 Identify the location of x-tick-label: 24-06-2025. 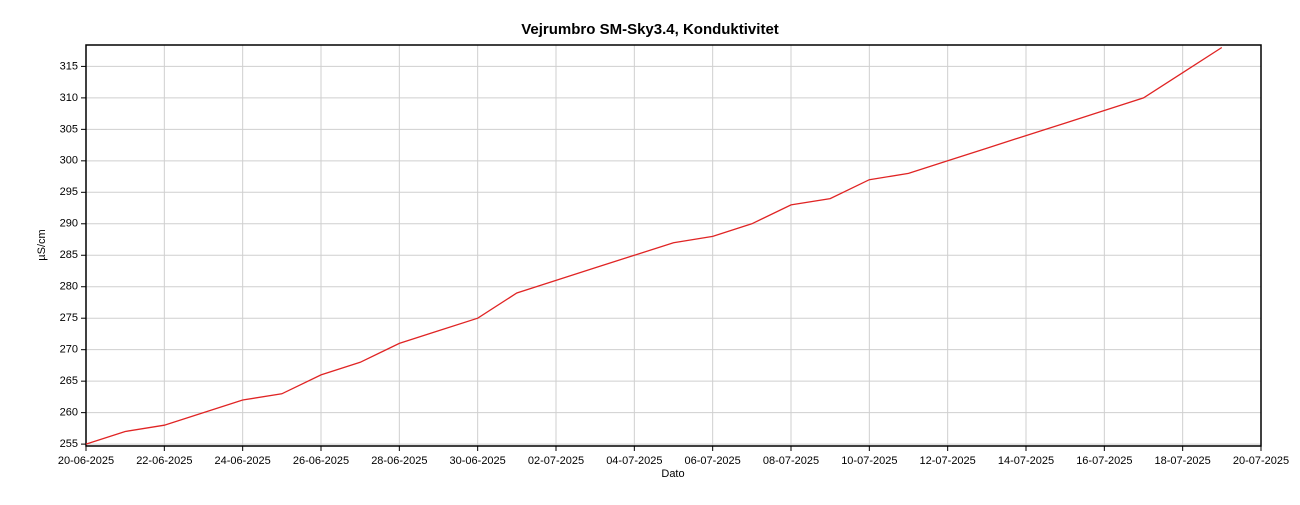
(243, 461).